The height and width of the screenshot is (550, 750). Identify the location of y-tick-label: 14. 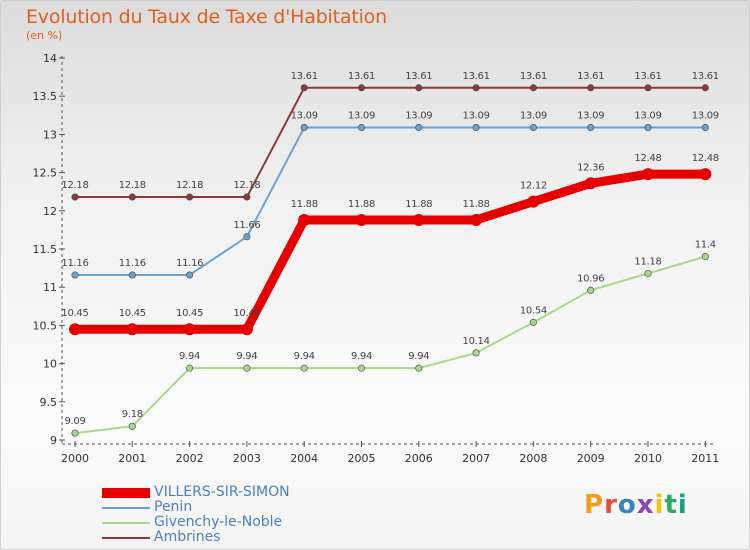
(50, 58).